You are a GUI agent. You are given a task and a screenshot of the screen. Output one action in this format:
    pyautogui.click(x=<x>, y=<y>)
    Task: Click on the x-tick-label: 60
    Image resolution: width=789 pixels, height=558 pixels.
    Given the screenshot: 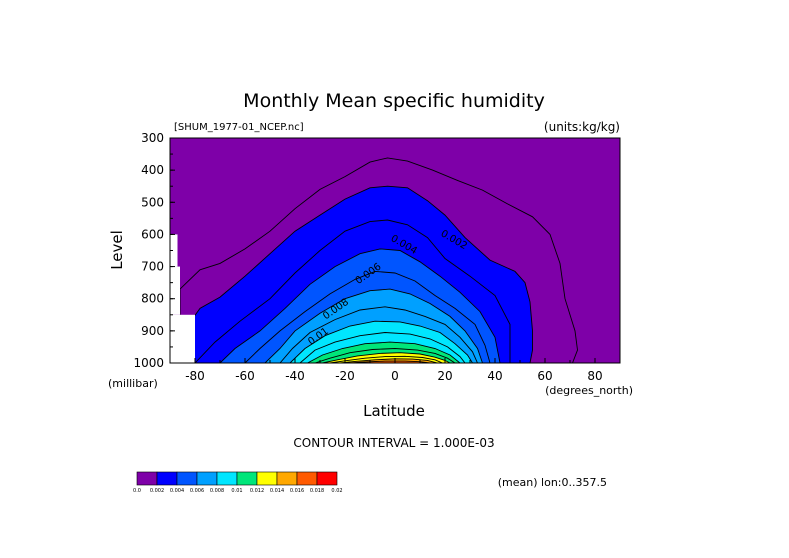 What is the action you would take?
    pyautogui.click(x=544, y=376)
    